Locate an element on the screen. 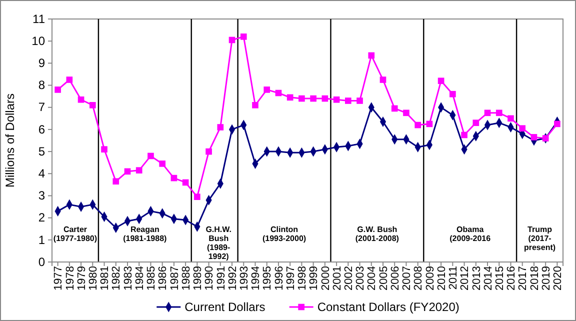 The image size is (576, 321). x-tick-label: 1991 is located at coordinates (221, 278).